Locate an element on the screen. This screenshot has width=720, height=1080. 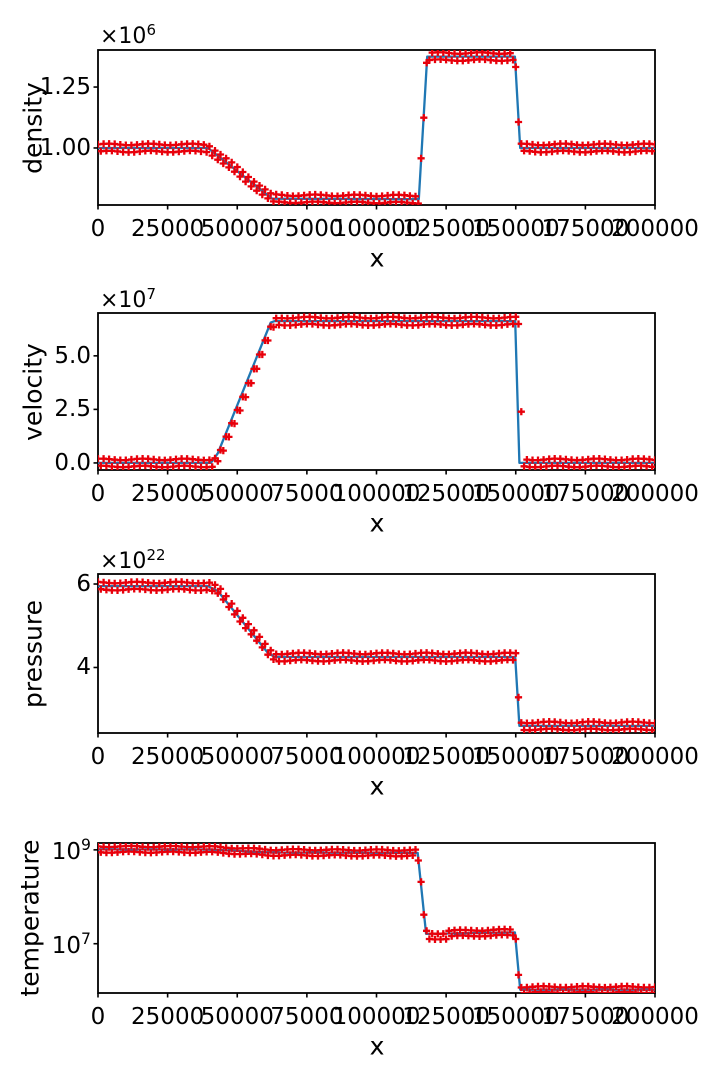
density-x-tick-label: 100000 is located at coordinates (376, 229).